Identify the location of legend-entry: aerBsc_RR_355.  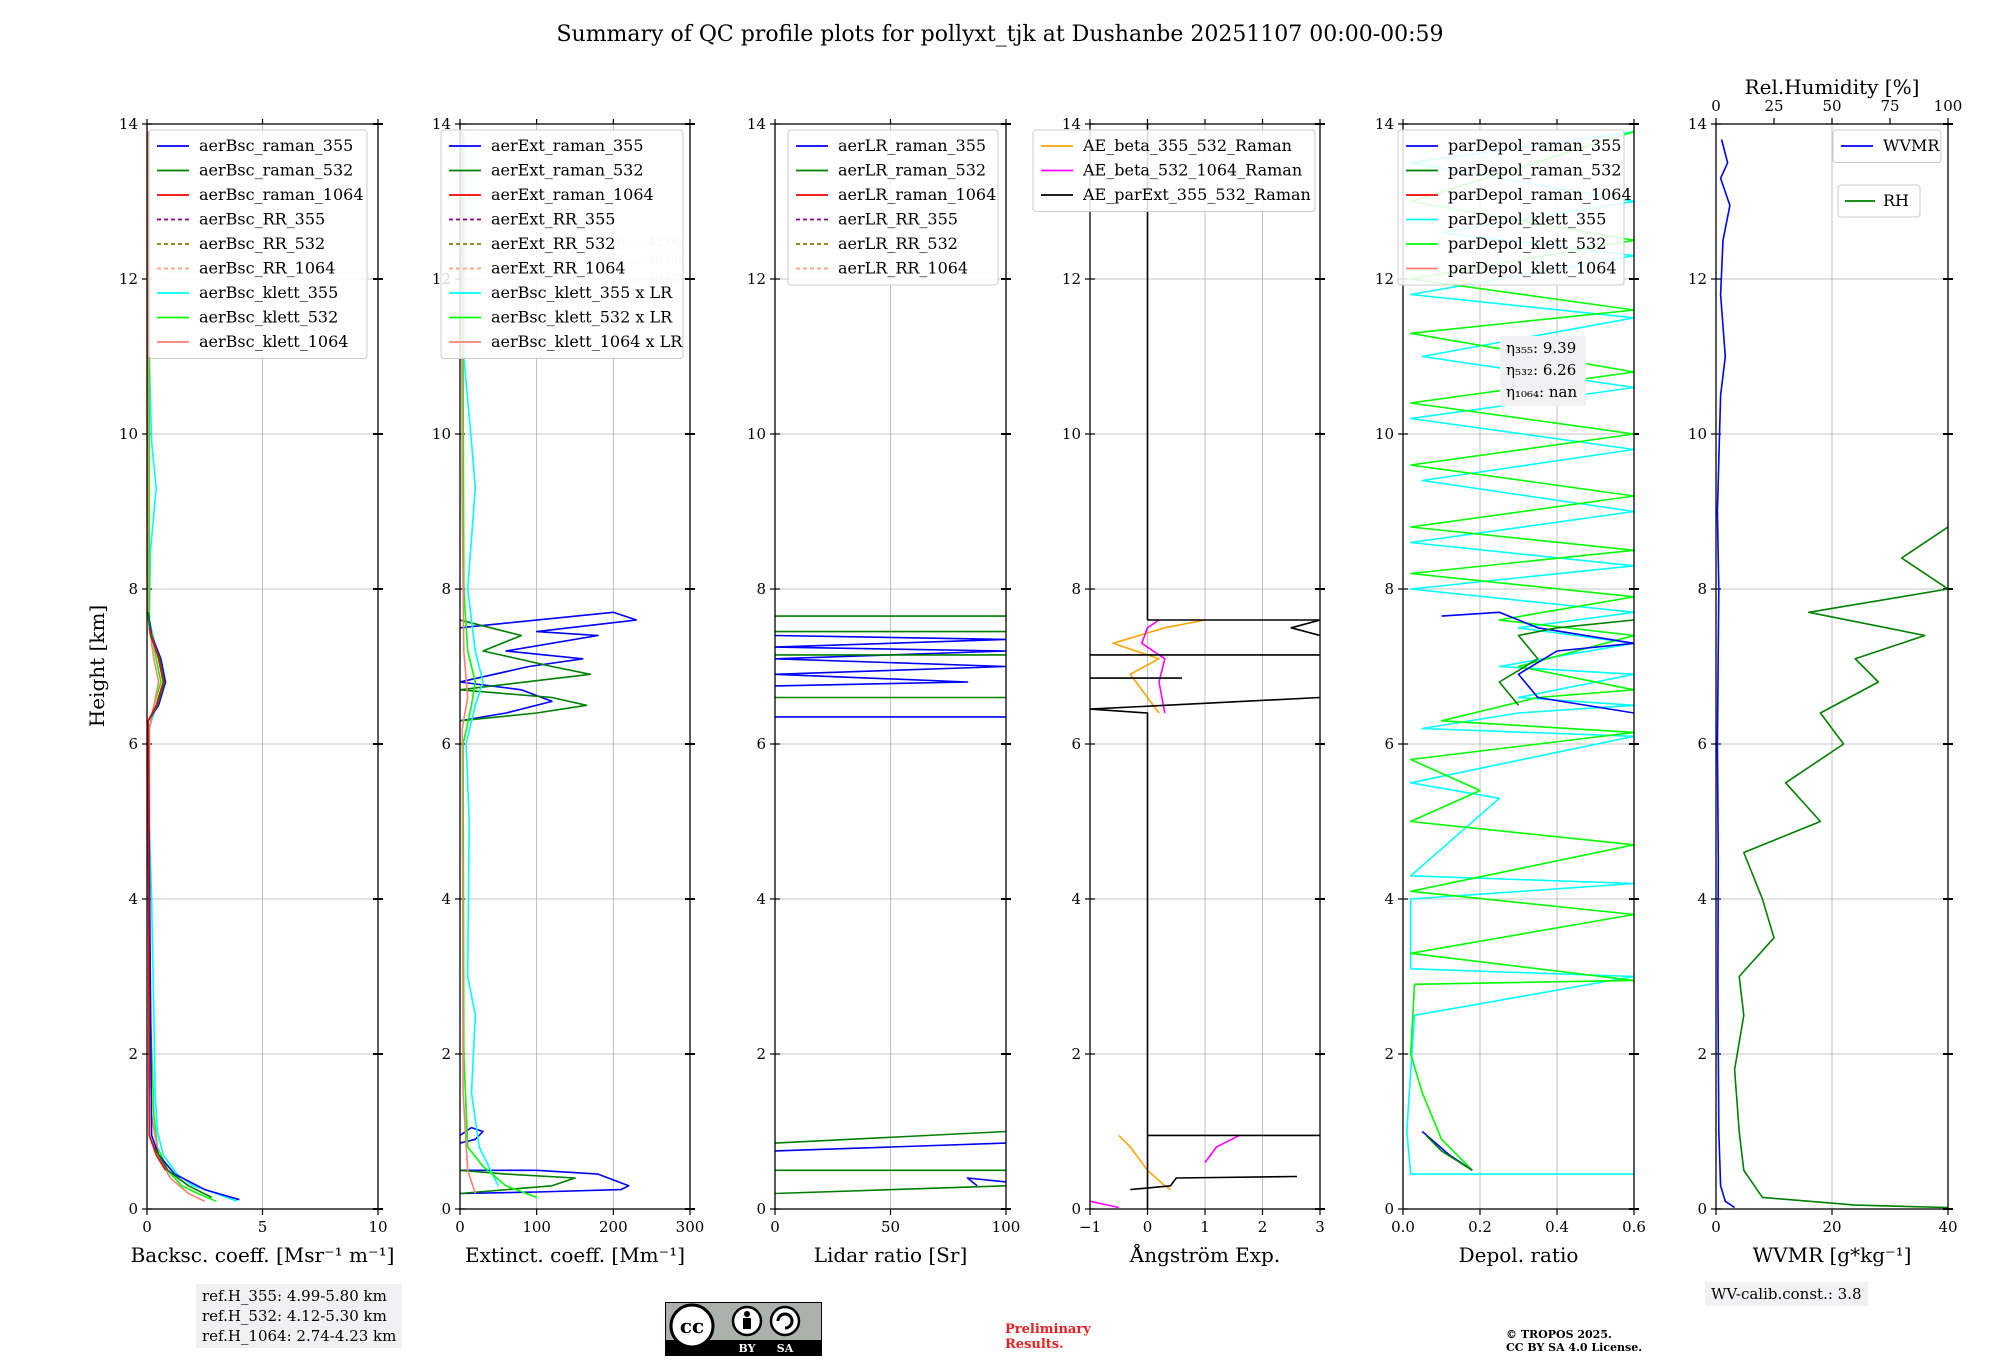
(262, 219).